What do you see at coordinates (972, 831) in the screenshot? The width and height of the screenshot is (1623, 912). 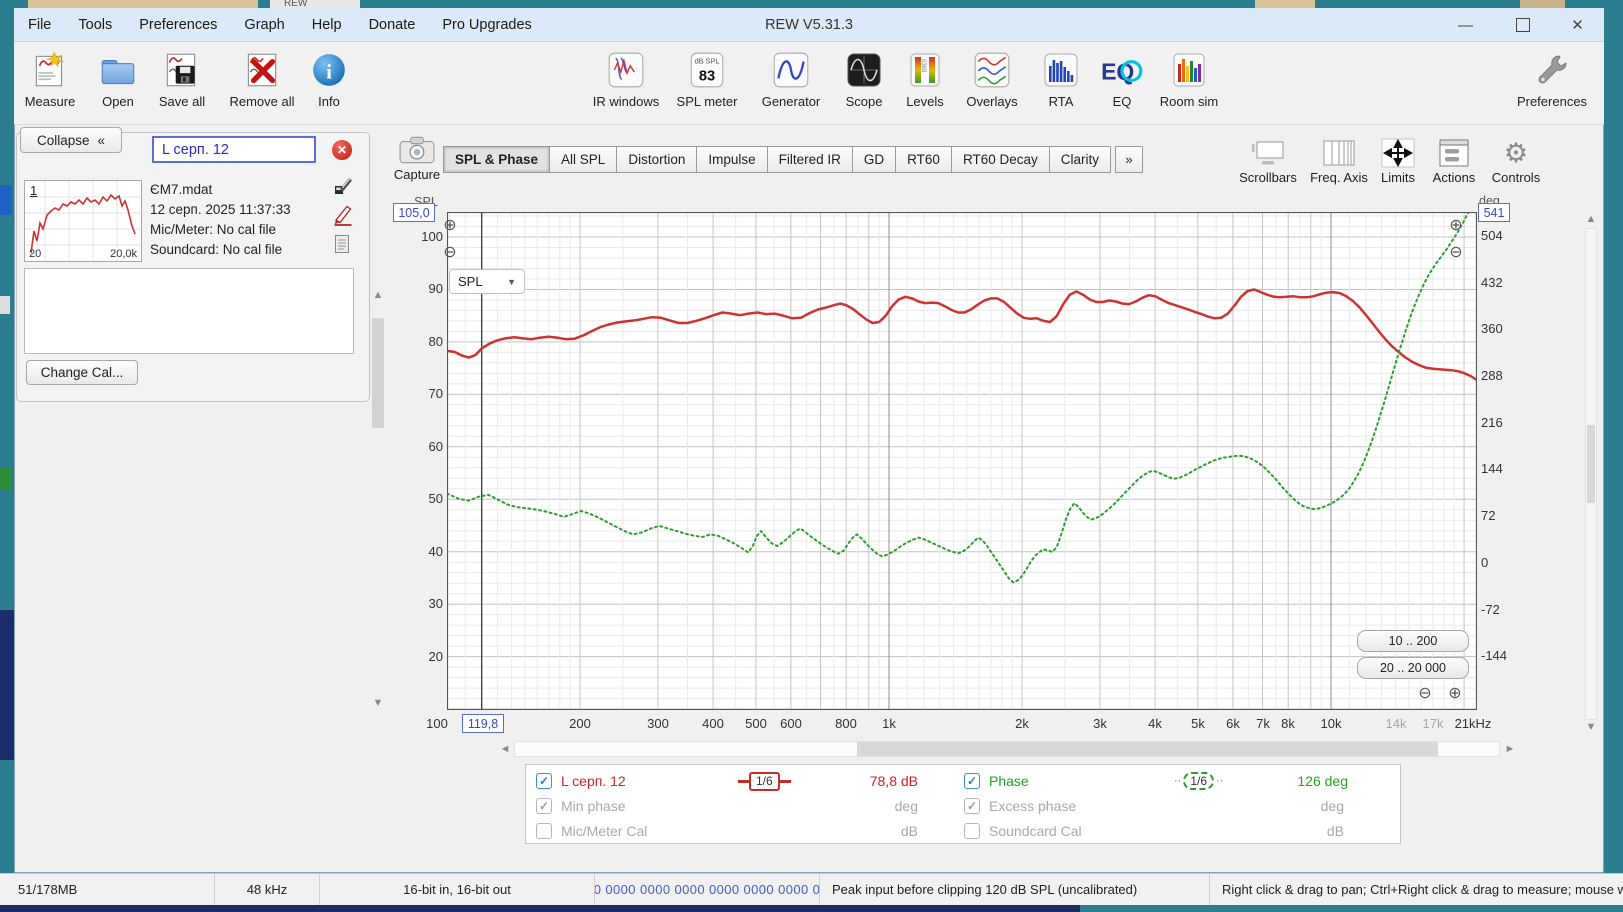 I see `soundcard-cal-checkbox` at bounding box center [972, 831].